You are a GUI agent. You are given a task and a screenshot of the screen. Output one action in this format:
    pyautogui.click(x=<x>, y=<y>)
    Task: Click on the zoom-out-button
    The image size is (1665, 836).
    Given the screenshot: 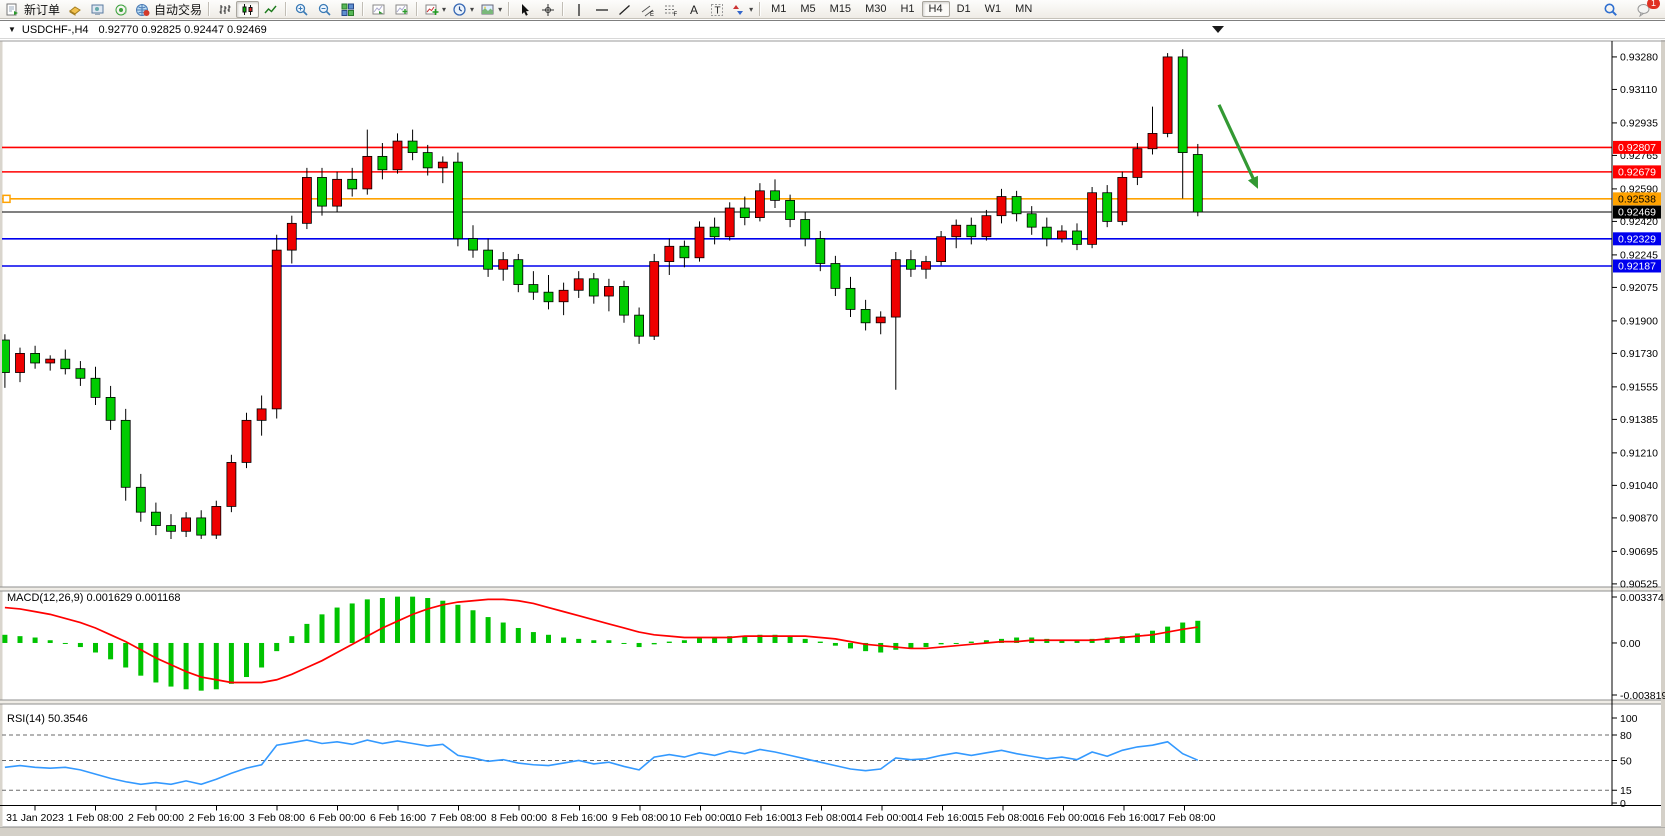 What is the action you would take?
    pyautogui.click(x=324, y=9)
    